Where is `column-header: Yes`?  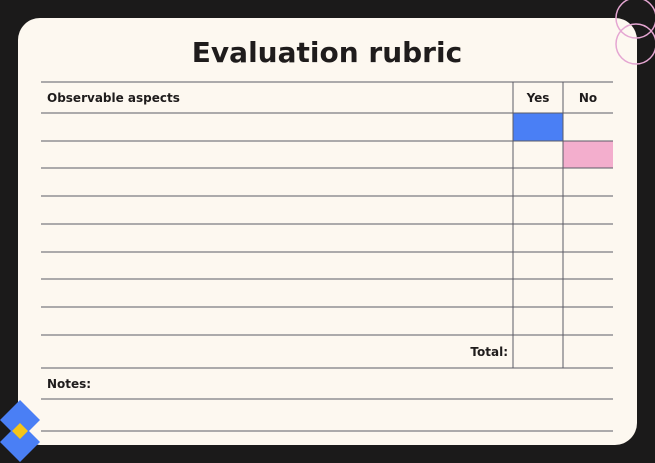
column-header: Yes is located at coordinates (538, 98).